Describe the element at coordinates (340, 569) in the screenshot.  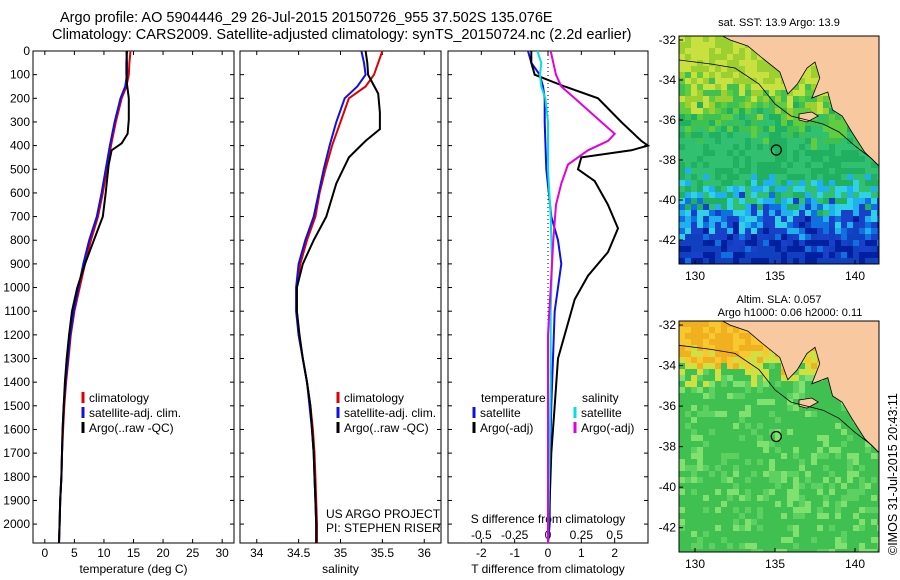
I see `x-axis-label: salinity` at that location.